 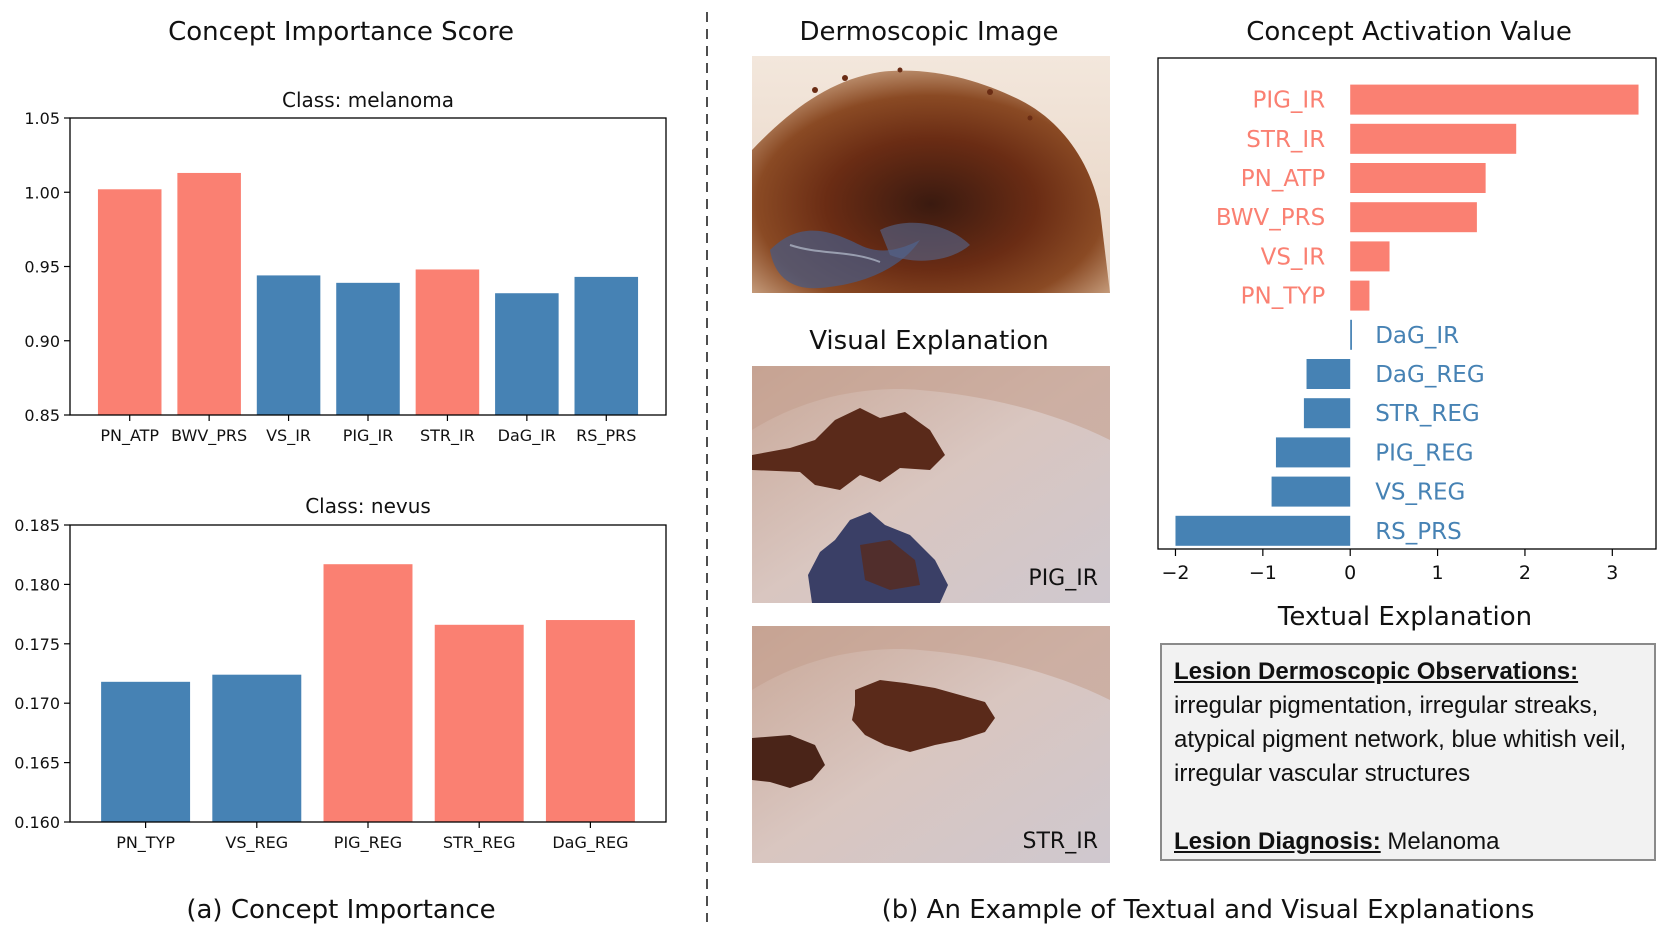 I want to click on activation-bar-label: DaG_IR, so click(x=1417, y=336).